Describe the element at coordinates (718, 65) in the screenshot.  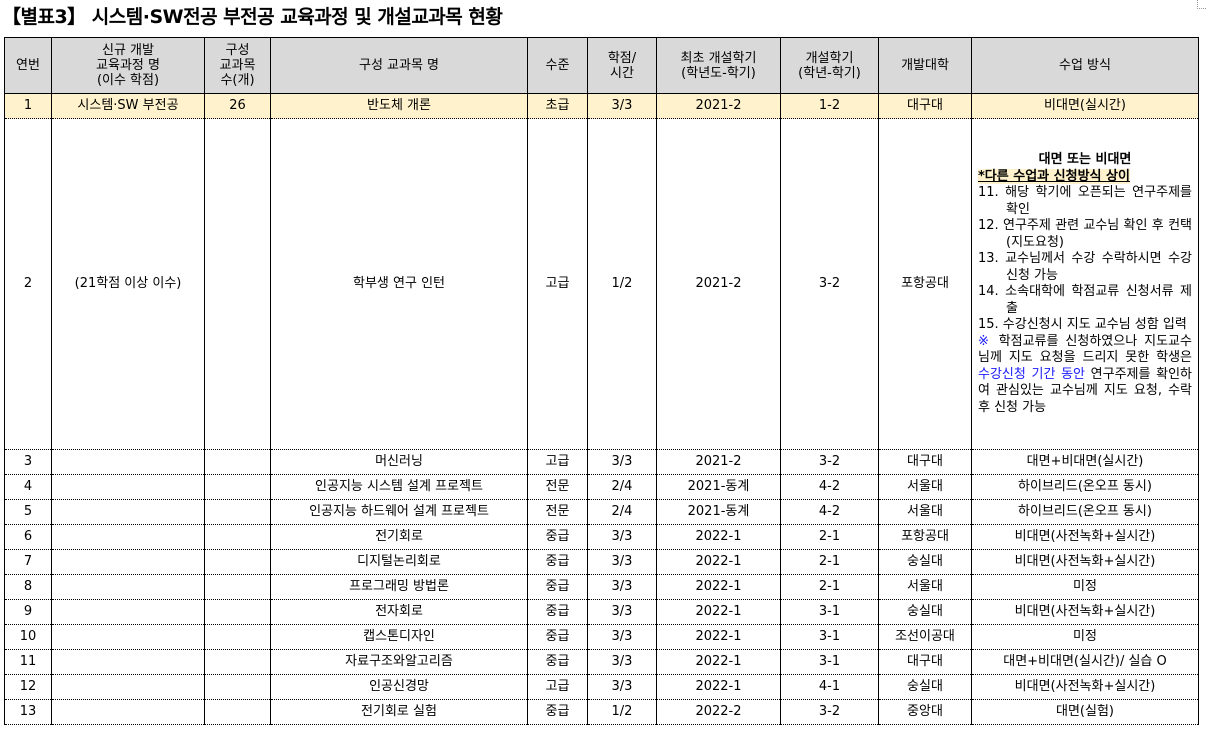
I see `header-first-semester: 최초 개설학기 (학년도-학기)` at that location.